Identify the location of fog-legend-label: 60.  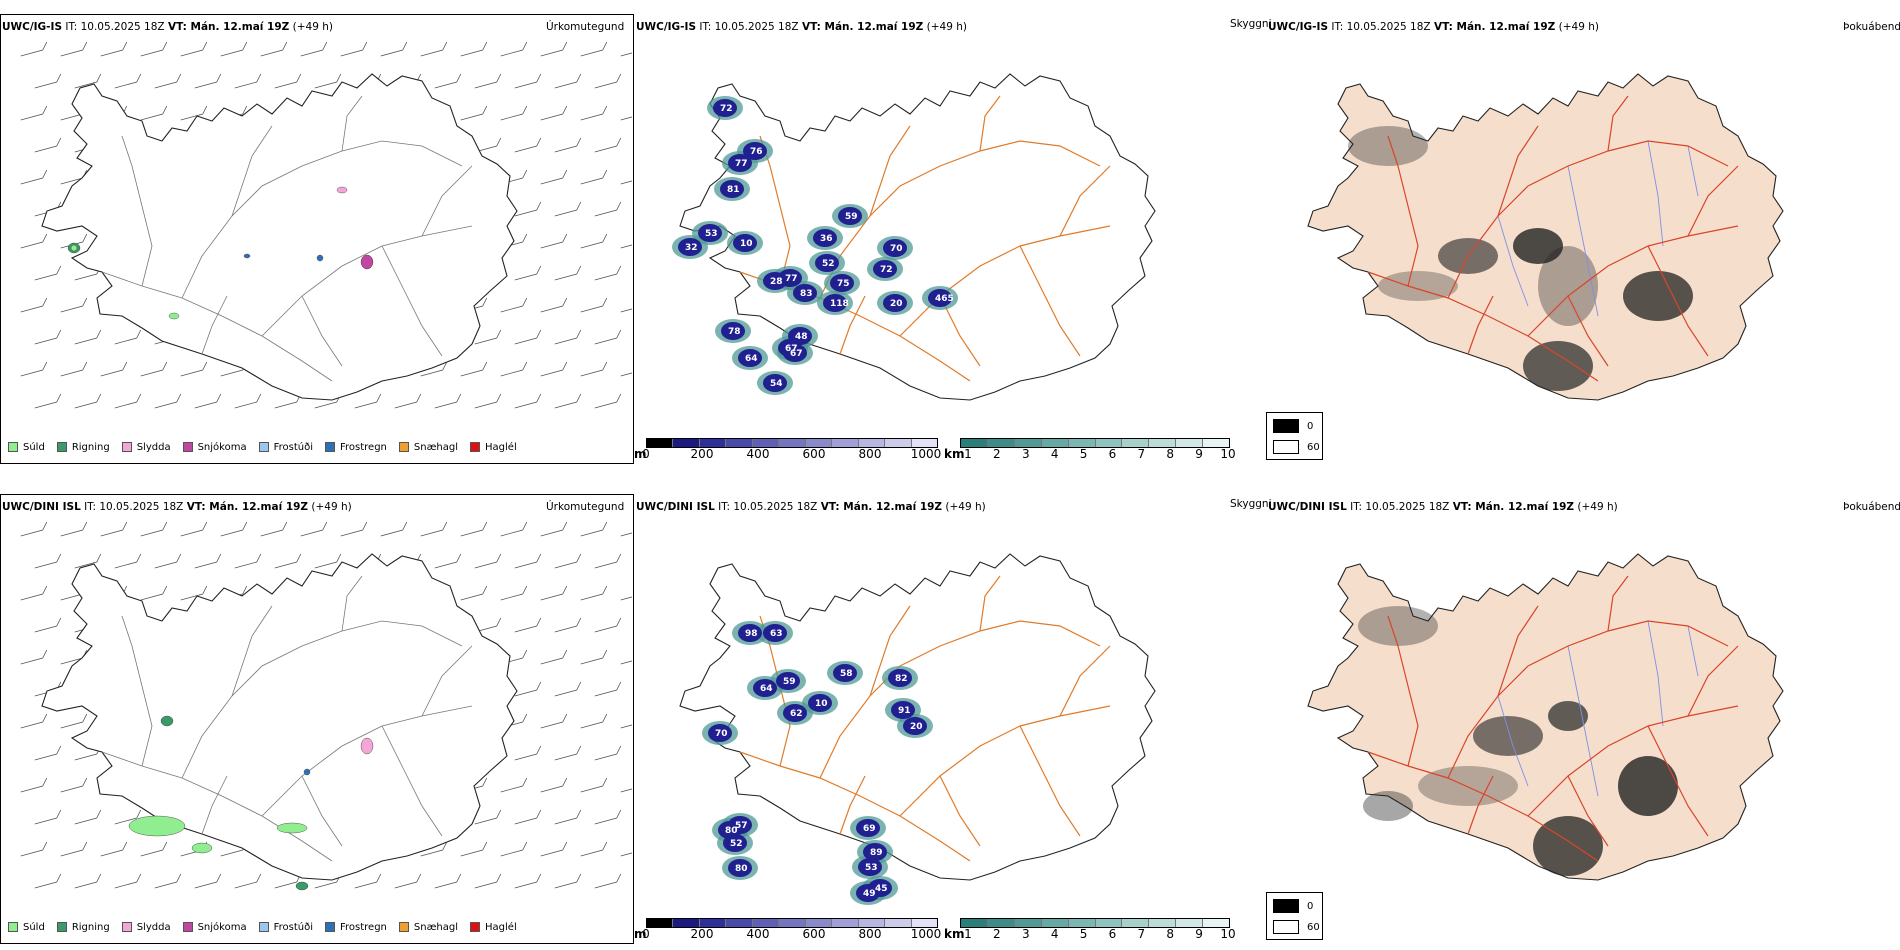
(1313, 447).